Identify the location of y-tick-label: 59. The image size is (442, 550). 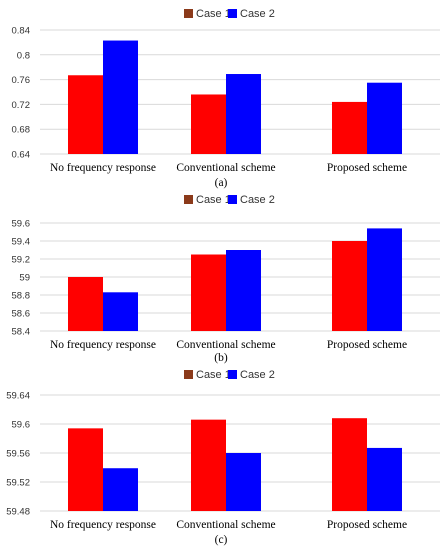
(24, 278).